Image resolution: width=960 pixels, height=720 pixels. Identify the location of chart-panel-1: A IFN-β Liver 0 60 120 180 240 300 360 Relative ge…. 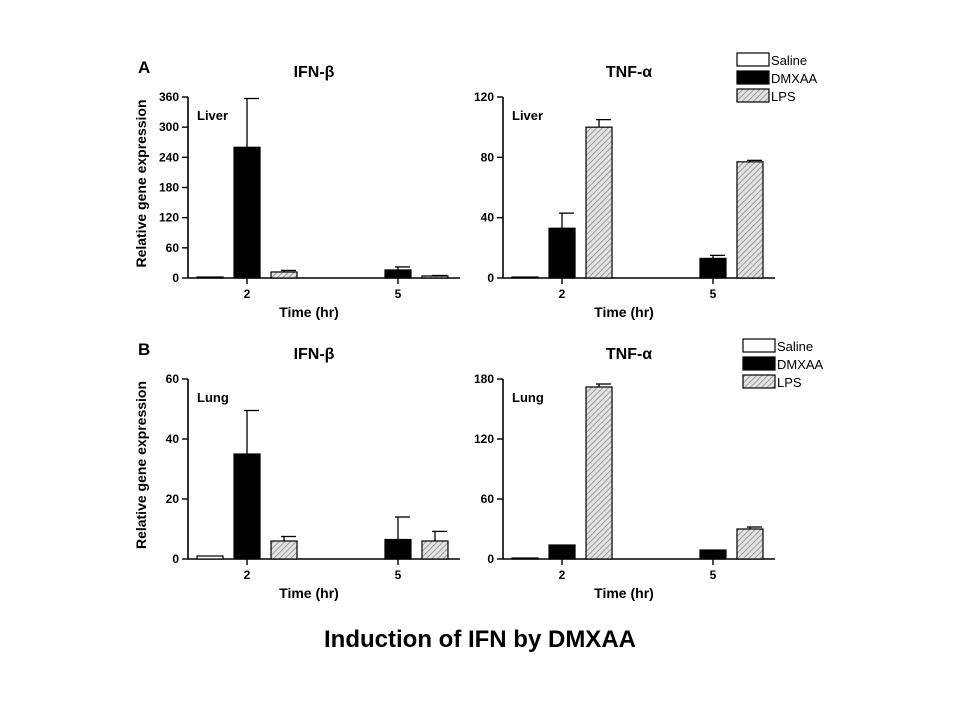
(296, 189).